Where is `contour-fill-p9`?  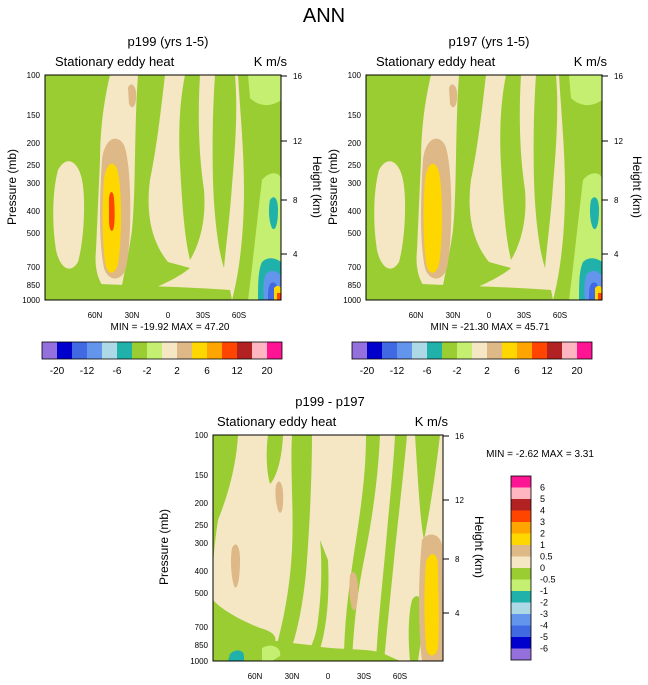 contour-fill-p9 is located at coordinates (600, 296).